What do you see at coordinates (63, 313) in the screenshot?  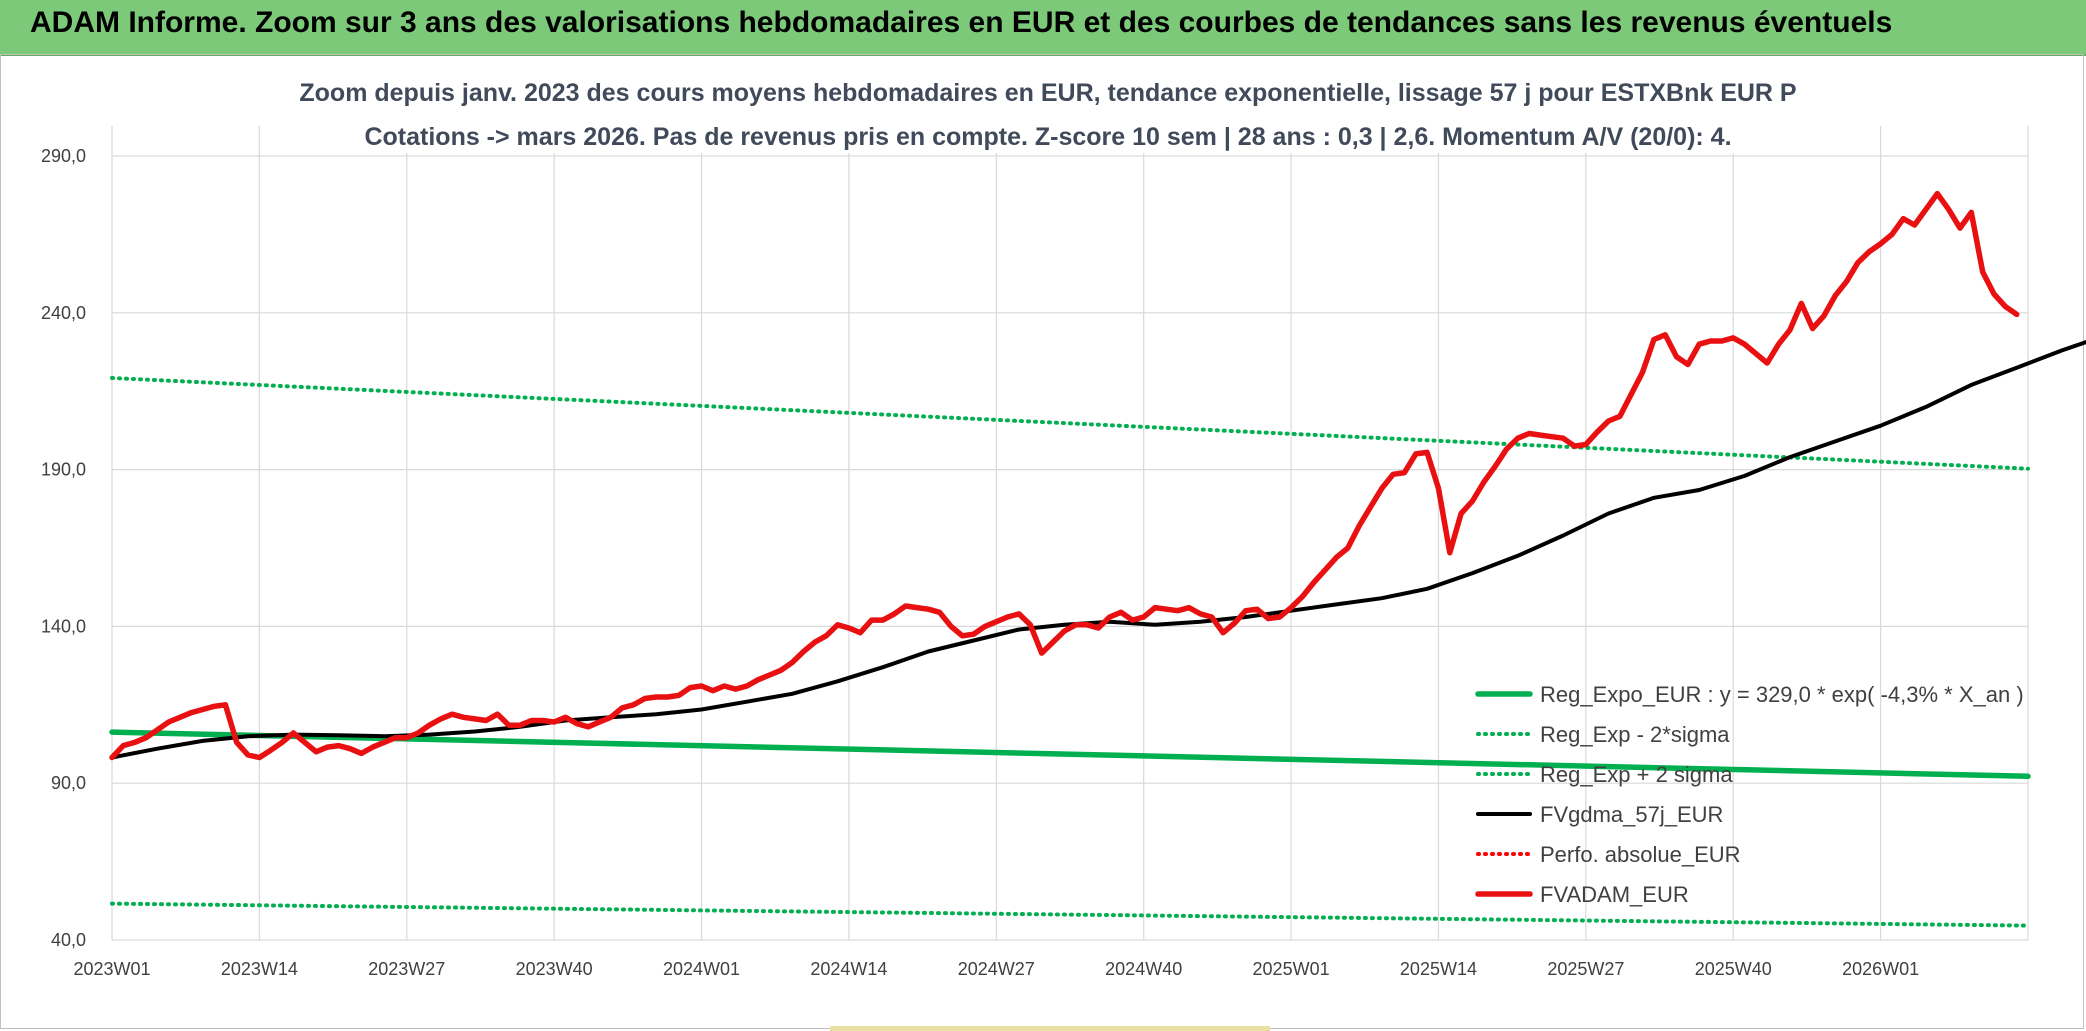 I see `y-tick-label: 240,0` at bounding box center [63, 313].